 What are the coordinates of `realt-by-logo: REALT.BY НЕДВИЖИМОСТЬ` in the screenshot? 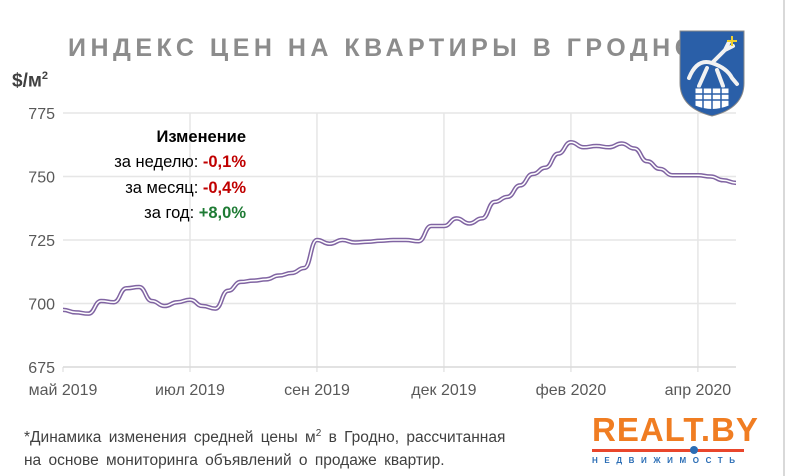 It's located at (675, 438).